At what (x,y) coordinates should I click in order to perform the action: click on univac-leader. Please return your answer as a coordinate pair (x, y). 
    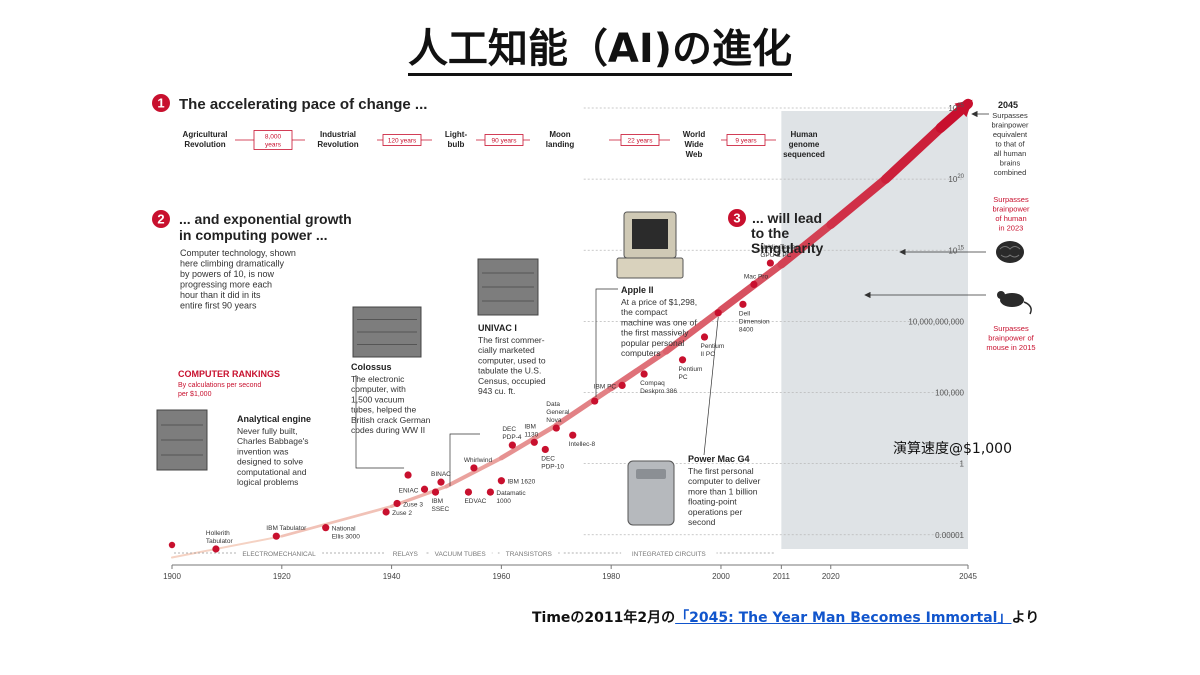
    Looking at the image, I should click on (464, 460).